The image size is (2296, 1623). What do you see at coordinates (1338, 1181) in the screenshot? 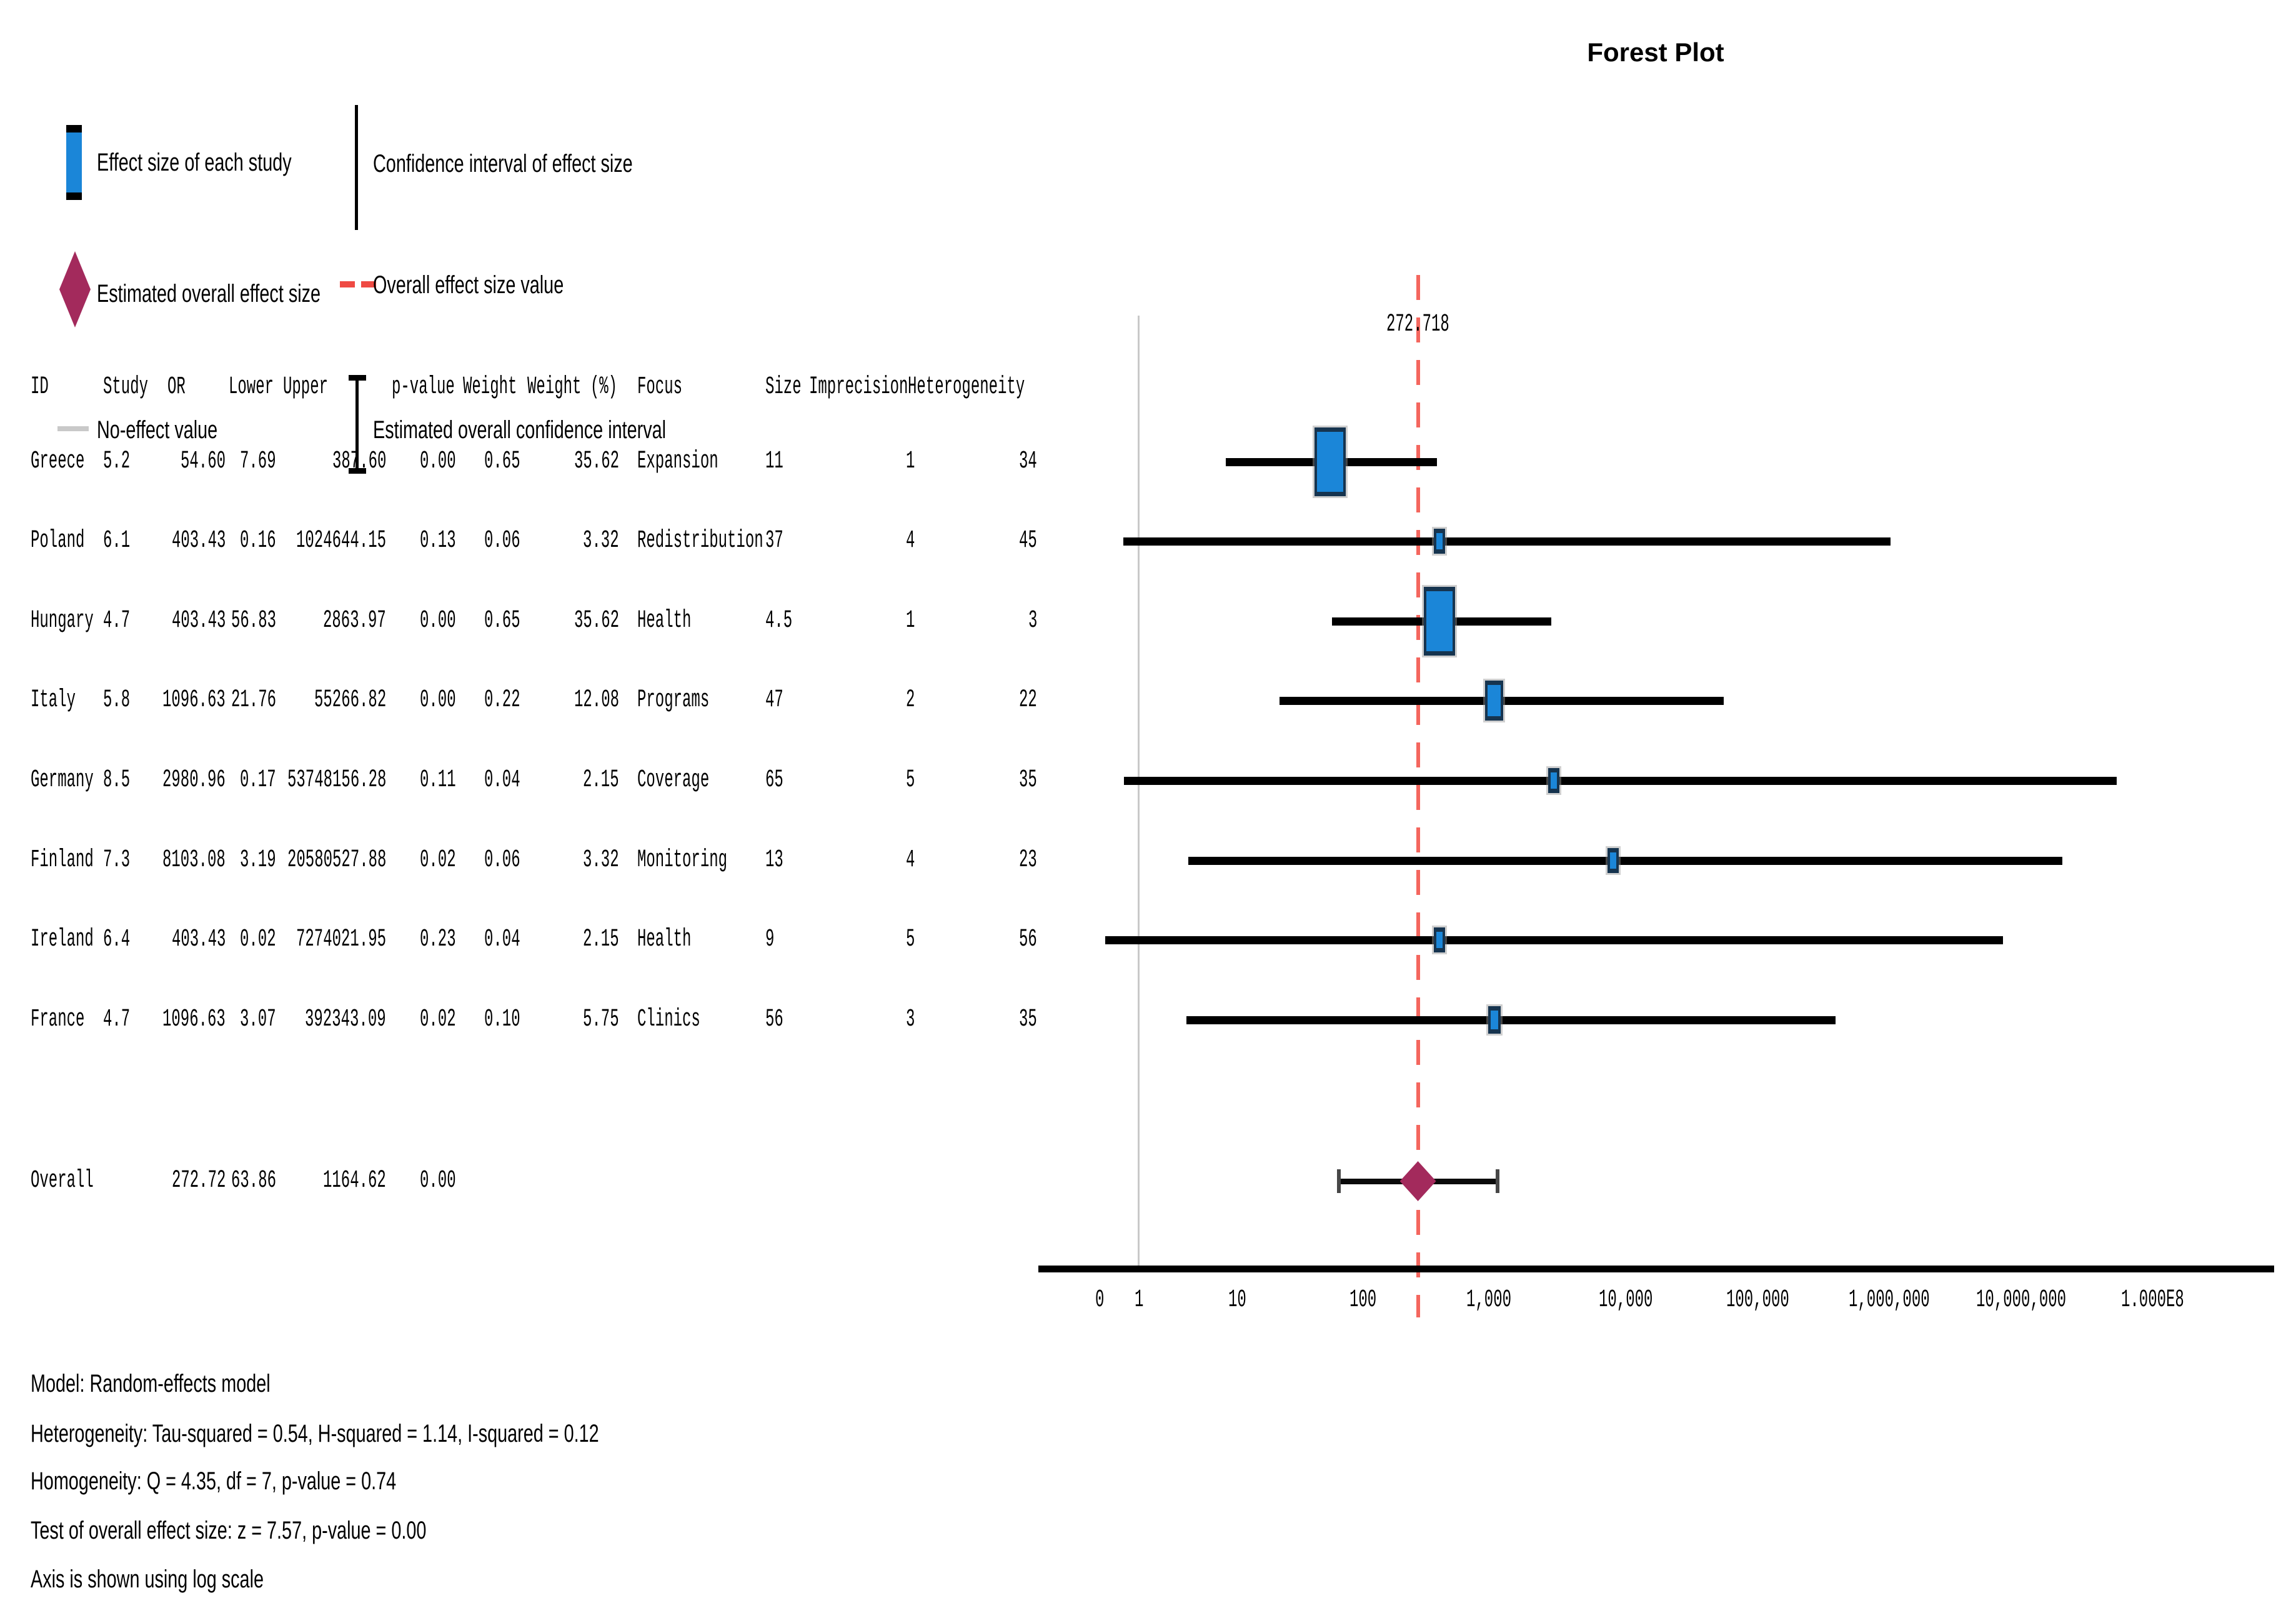
I see `overall-ci-left-cap` at bounding box center [1338, 1181].